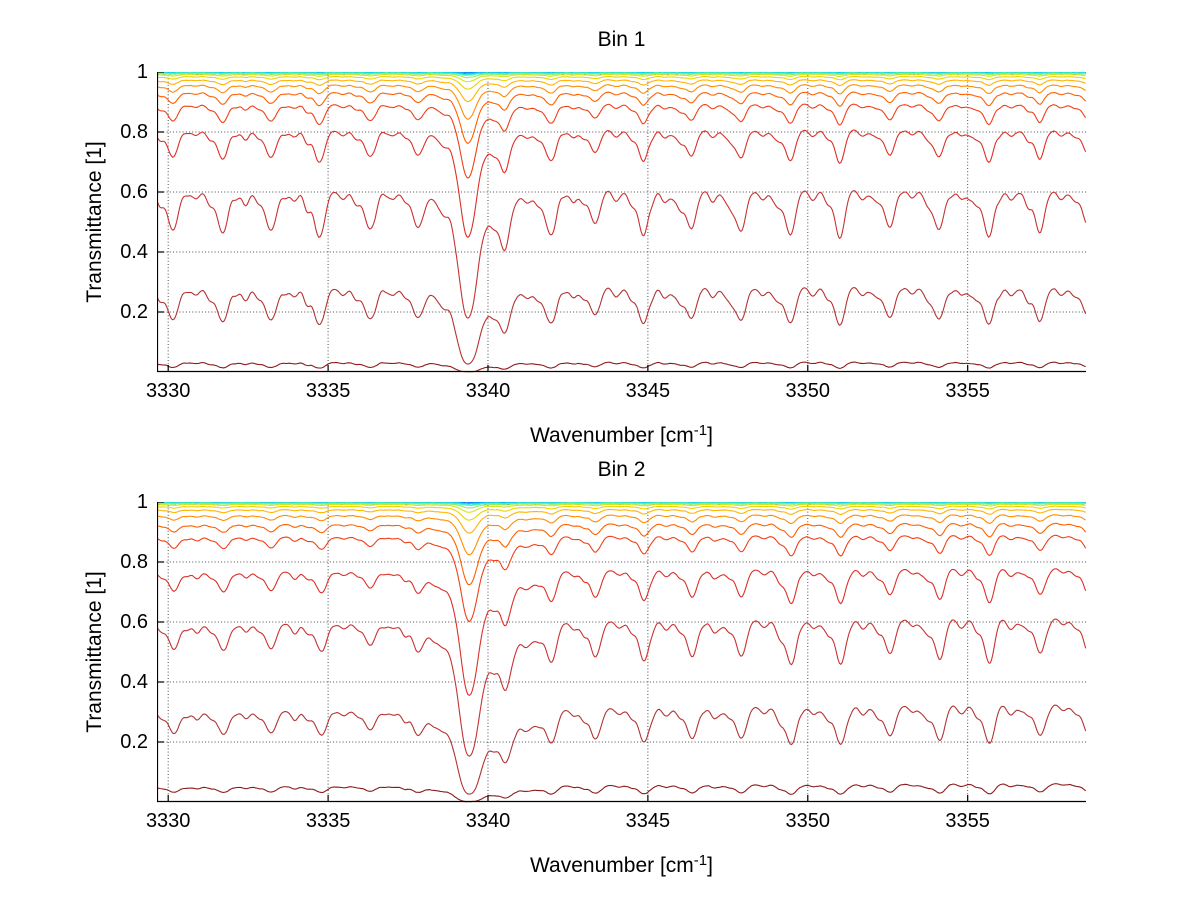 This screenshot has height=901, width=1200. Describe the element at coordinates (648, 391) in the screenshot. I see `bin1-xtick-label-3345: 3345` at that location.